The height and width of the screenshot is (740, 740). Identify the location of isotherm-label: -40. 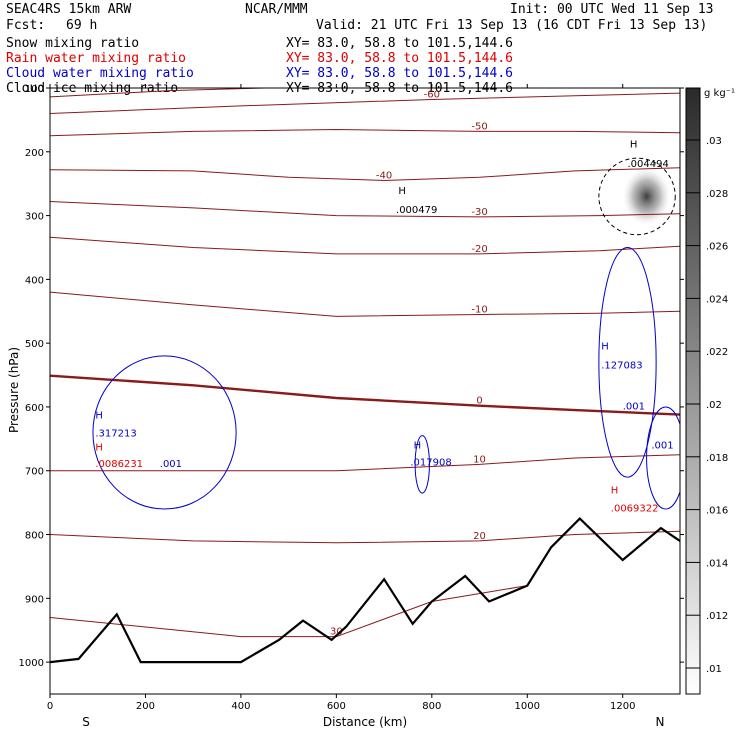
(384, 175).